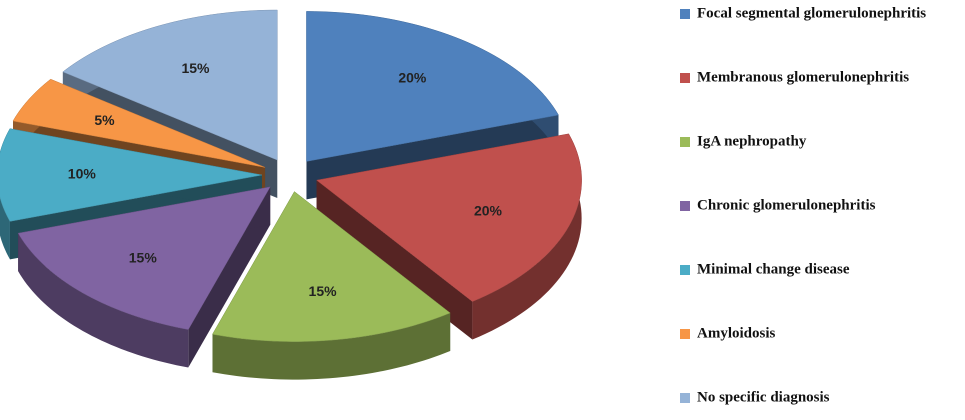 This screenshot has height=420, width=965. What do you see at coordinates (736, 333) in the screenshot?
I see `legend-label: Amyloidosis` at bounding box center [736, 333].